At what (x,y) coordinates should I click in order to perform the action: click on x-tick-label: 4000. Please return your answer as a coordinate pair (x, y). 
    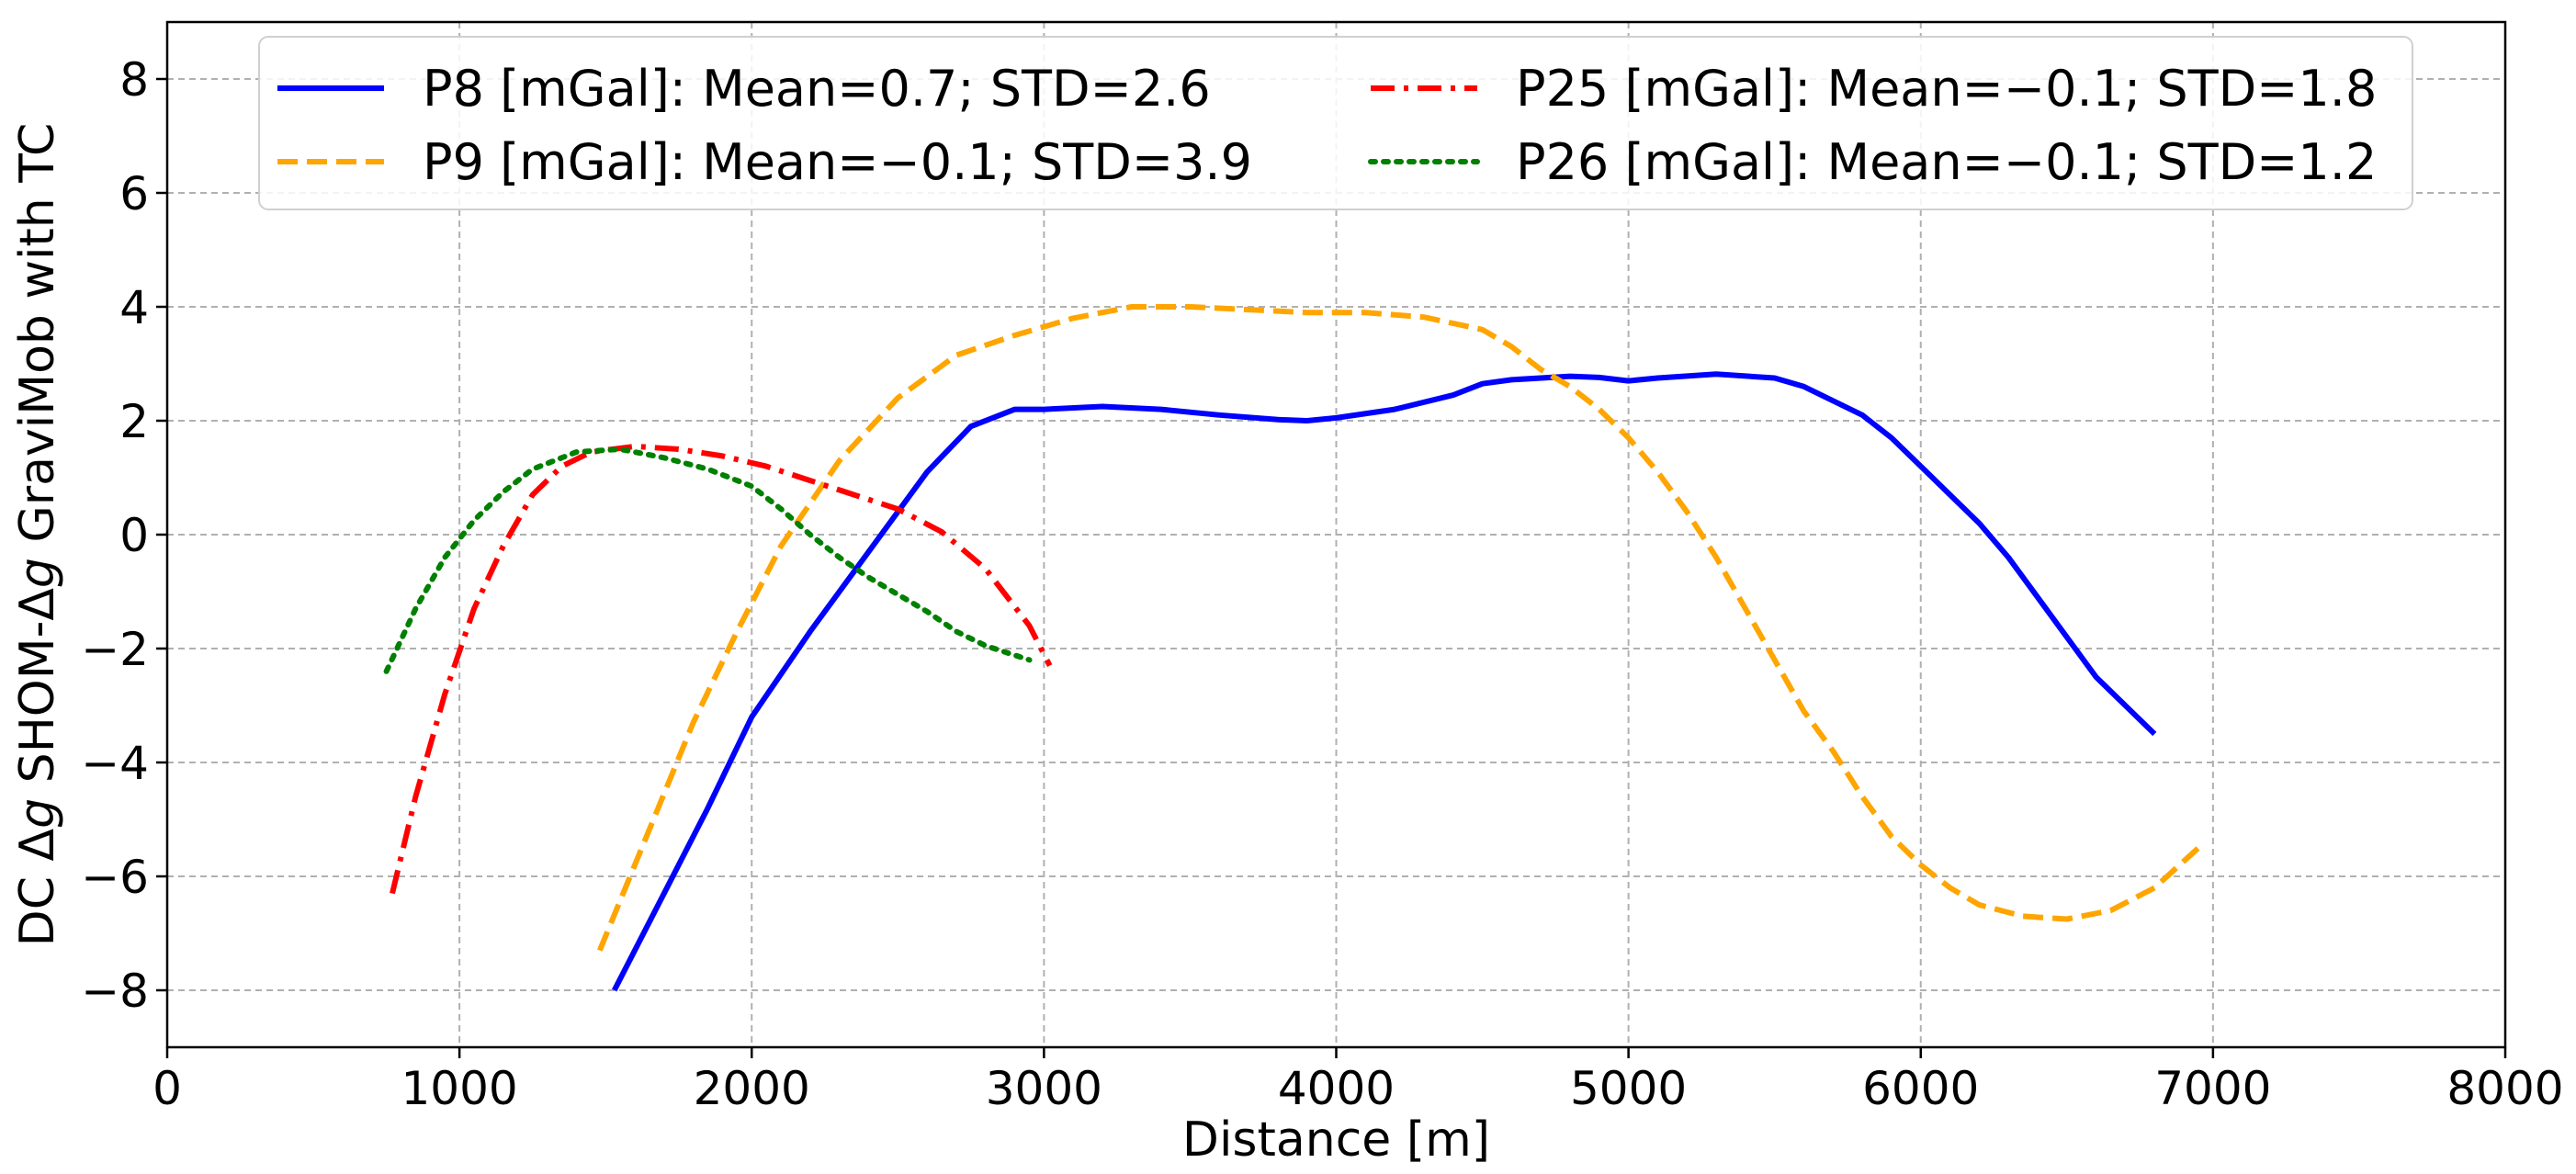
    Looking at the image, I should click on (1336, 1088).